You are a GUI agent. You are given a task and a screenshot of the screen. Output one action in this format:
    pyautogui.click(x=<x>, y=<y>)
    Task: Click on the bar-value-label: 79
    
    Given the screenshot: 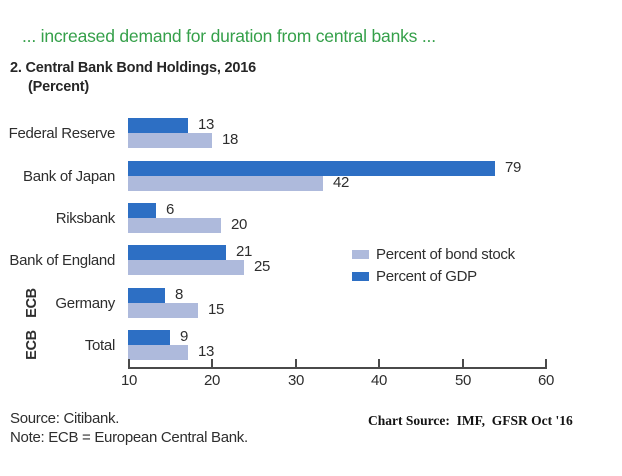 What is the action you would take?
    pyautogui.click(x=513, y=167)
    